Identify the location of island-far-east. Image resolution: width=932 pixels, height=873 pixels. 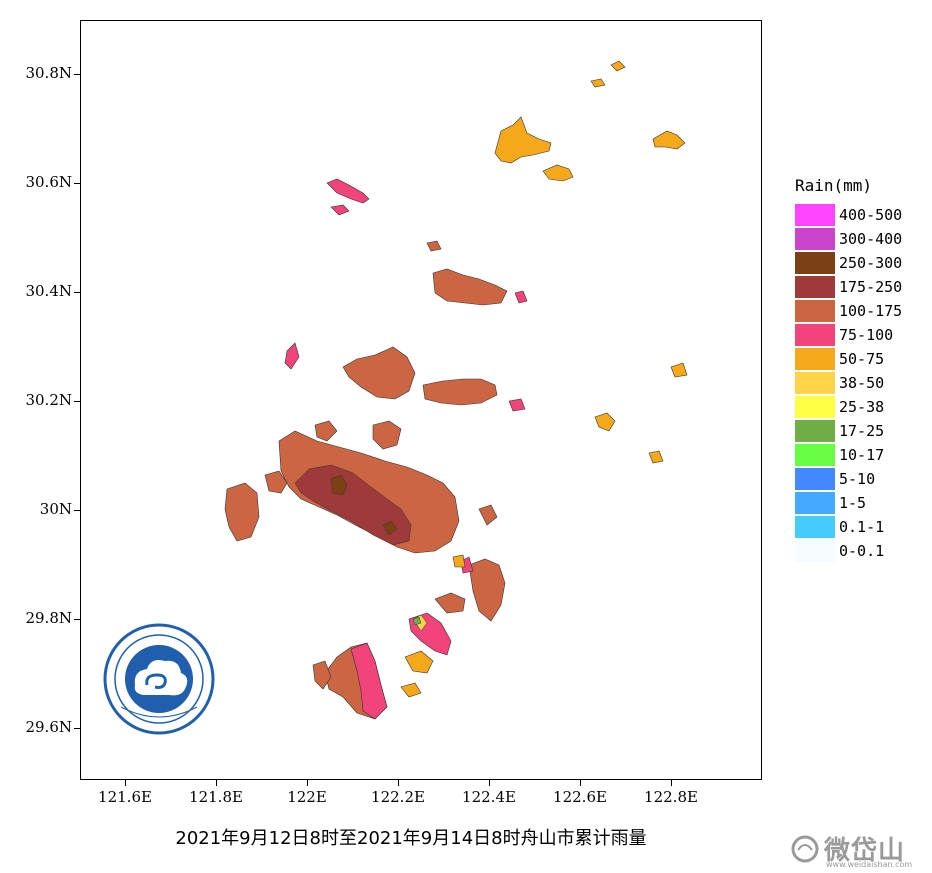
(679, 370).